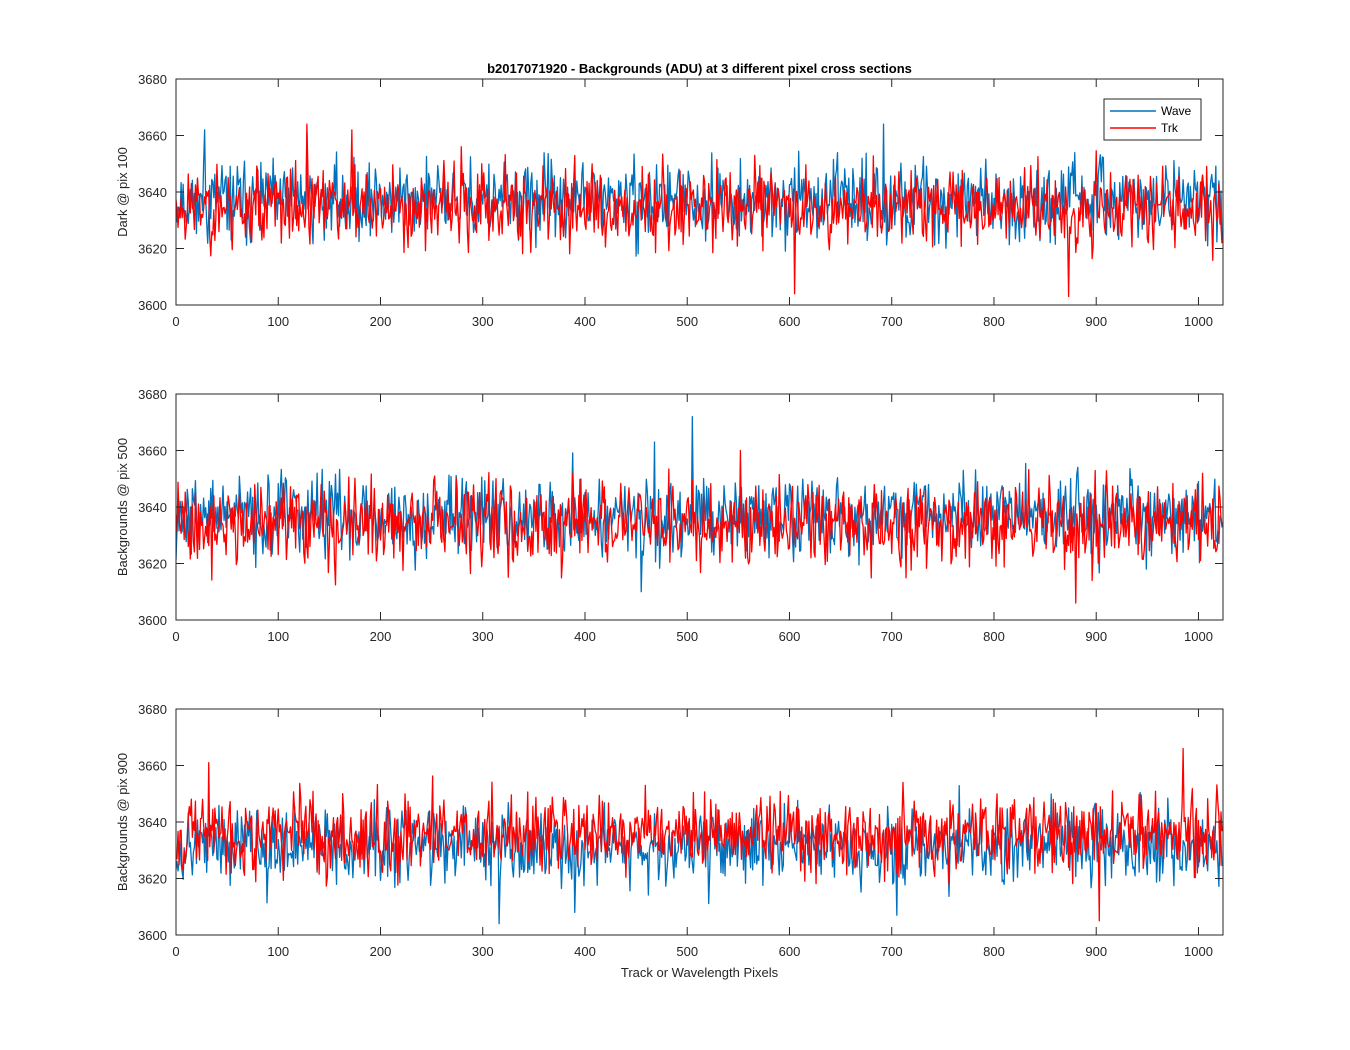 This screenshot has width=1350, height=1050. I want to click on y-axis-label: Dark @ pix 100, so click(122, 192).